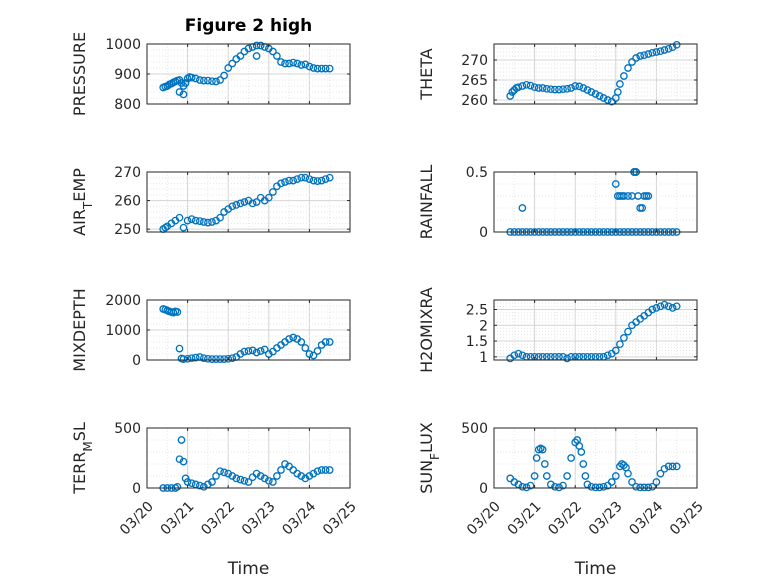 Image resolution: width=778 pixels, height=583 pixels. I want to click on y-tick-label: 250, so click(127, 230).